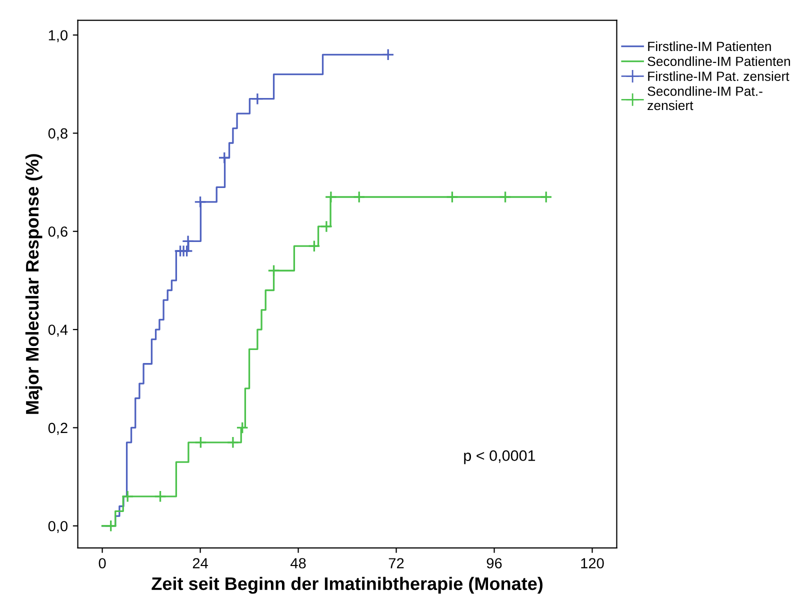  Describe the element at coordinates (33, 284) in the screenshot. I see `y-axis-title: Major Molecular Response (%)` at that location.